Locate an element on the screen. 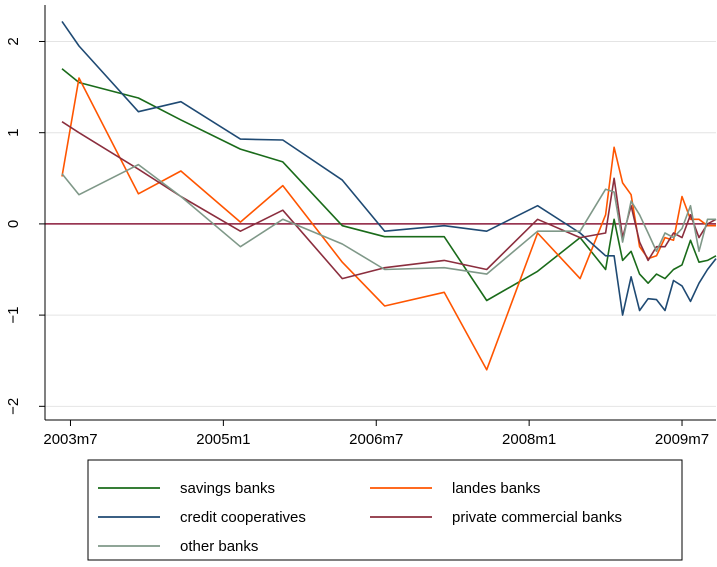 Image resolution: width=717 pixels, height=567 pixels. x-tick-label: 2003m7 is located at coordinates (70, 439).